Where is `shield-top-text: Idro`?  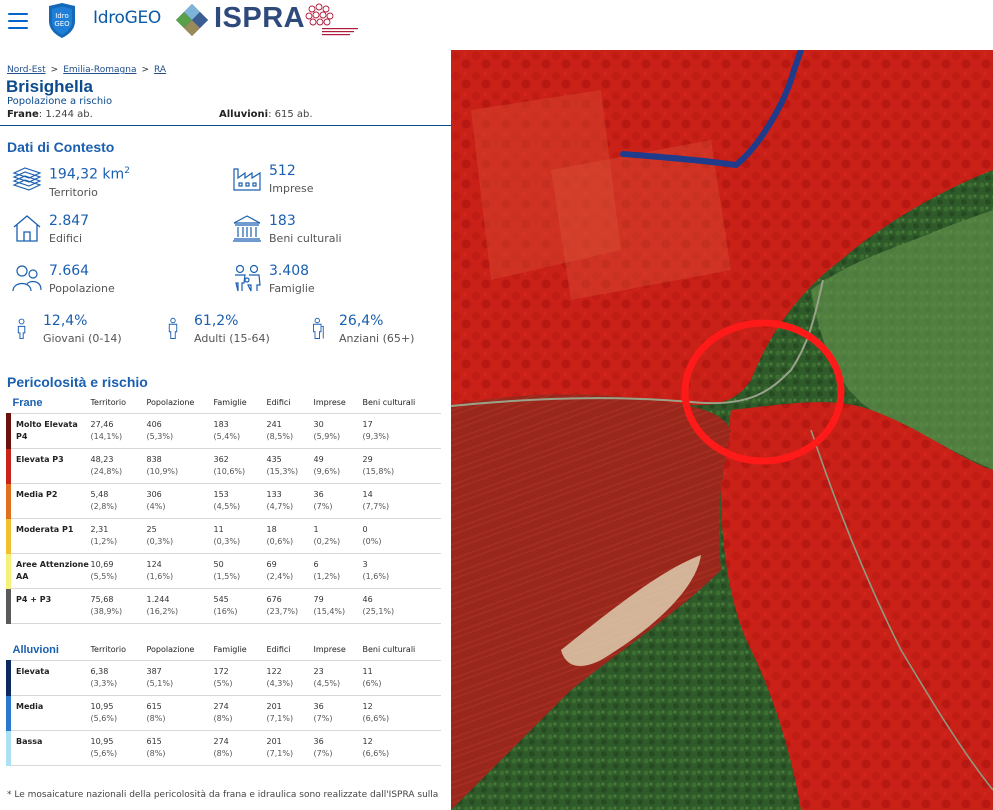 shield-top-text: Idro is located at coordinates (62, 16).